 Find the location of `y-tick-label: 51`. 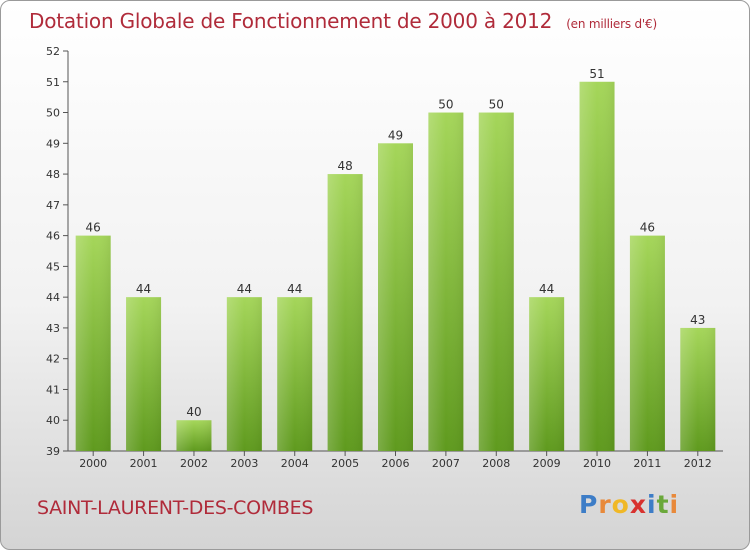

y-tick-label: 51 is located at coordinates (53, 82).